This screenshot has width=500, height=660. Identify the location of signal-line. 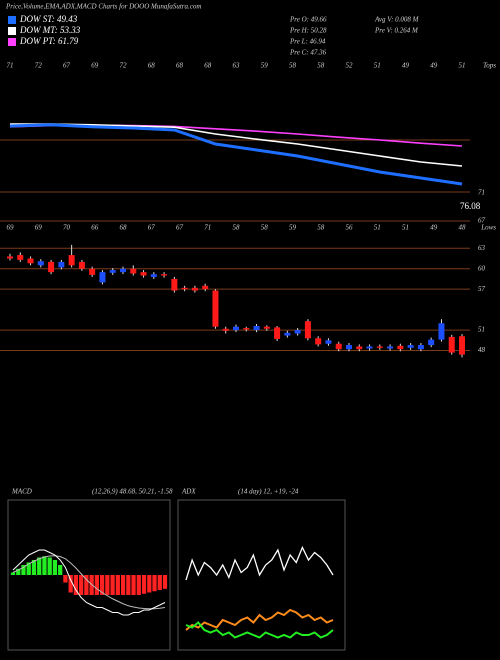
(89, 582).